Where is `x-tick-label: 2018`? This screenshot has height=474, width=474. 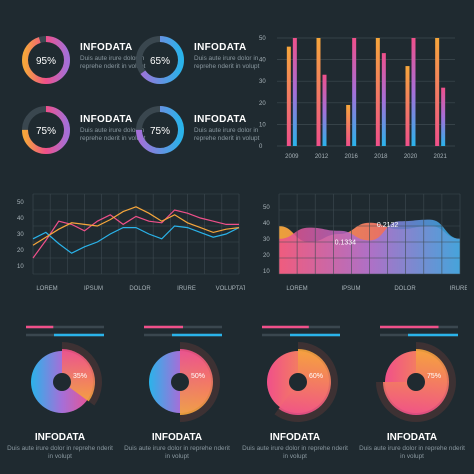
x-tick-label: 2018 is located at coordinates (381, 157).